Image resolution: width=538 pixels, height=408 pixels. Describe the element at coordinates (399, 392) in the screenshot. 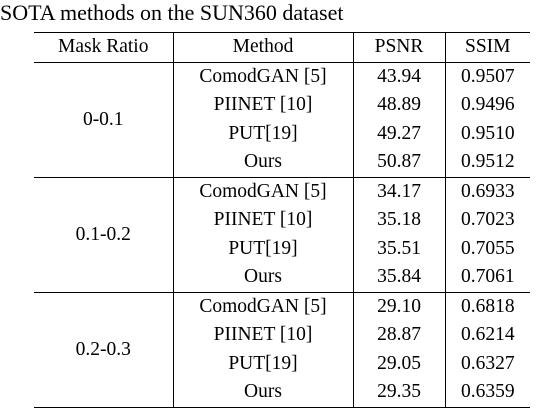

I see `psnr-cell: 29.35` at that location.